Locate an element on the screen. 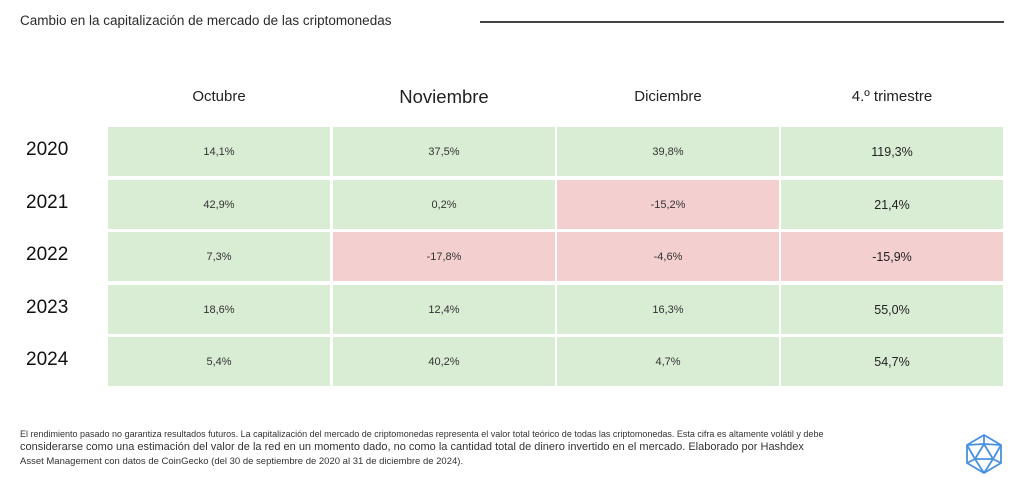  row-header-year: 2024 is located at coordinates (47, 359).